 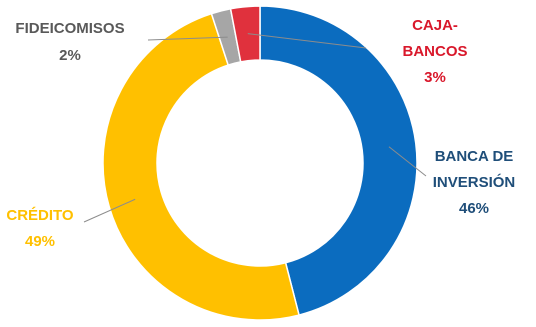 What do you see at coordinates (245, 34) in the screenshot?
I see `slice-caja-bancos` at bounding box center [245, 34].